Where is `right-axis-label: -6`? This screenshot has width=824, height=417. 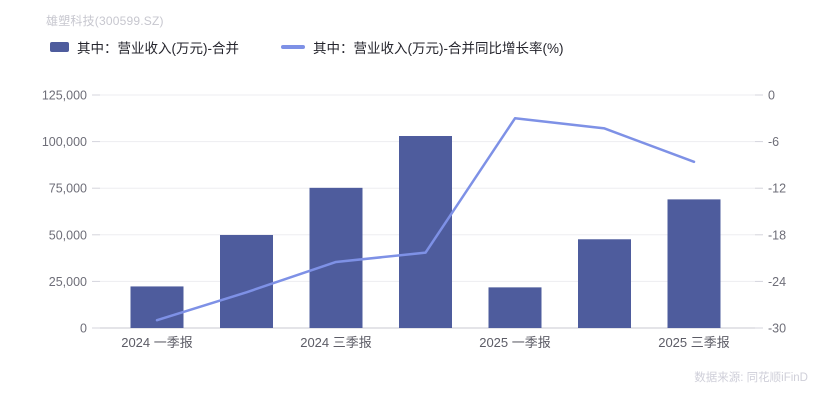
right-axis-label: -6 is located at coordinates (773, 142).